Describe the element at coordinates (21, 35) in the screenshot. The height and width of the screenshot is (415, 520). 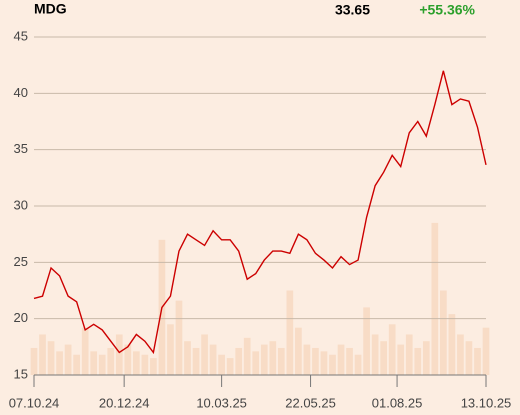
I see `y-tick-label: 45` at that location.